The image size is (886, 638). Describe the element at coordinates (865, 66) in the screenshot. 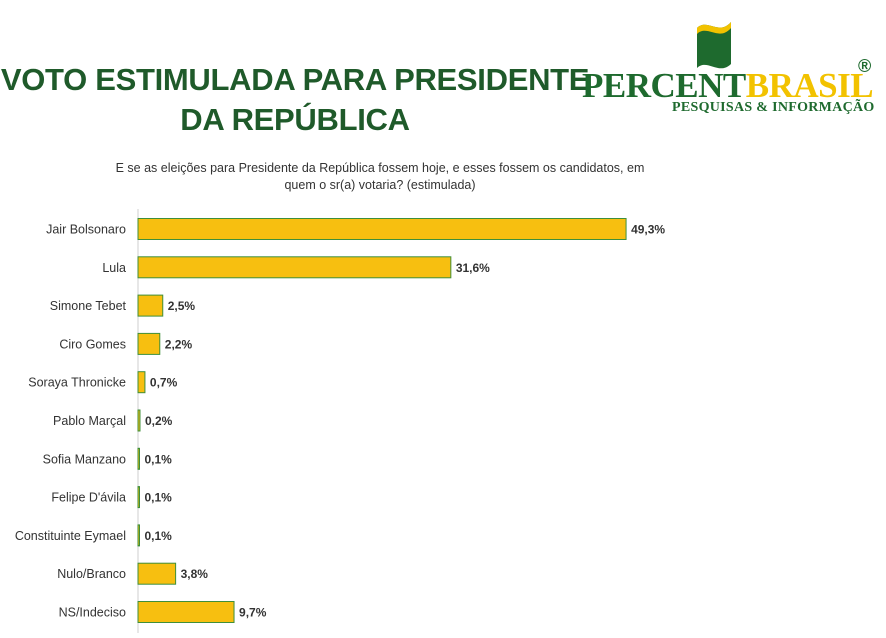

I see `registered-mark: ®` at that location.